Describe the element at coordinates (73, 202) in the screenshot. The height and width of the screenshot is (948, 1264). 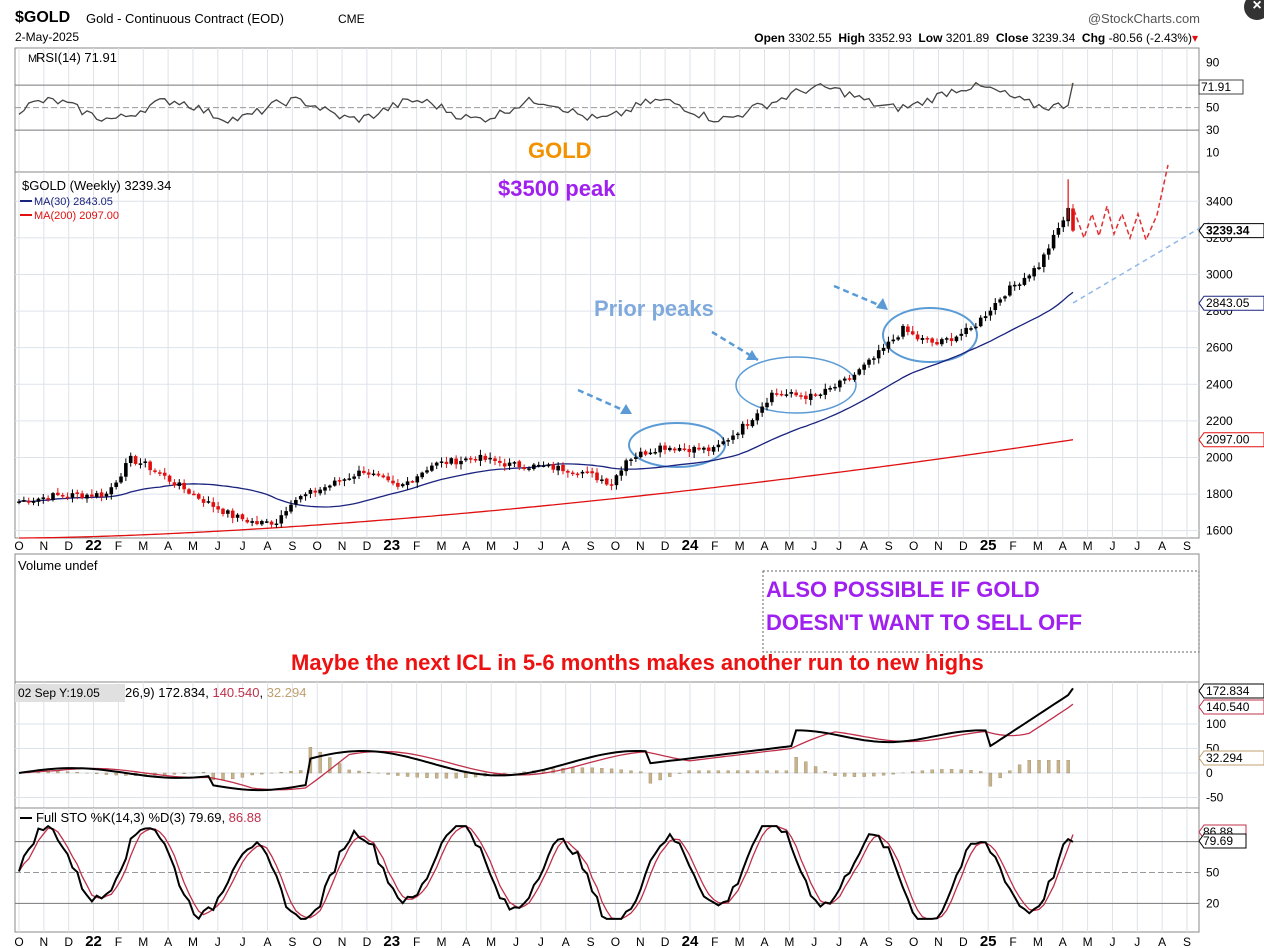
I see `ma30-legend: MA(30) 2843.05` at that location.